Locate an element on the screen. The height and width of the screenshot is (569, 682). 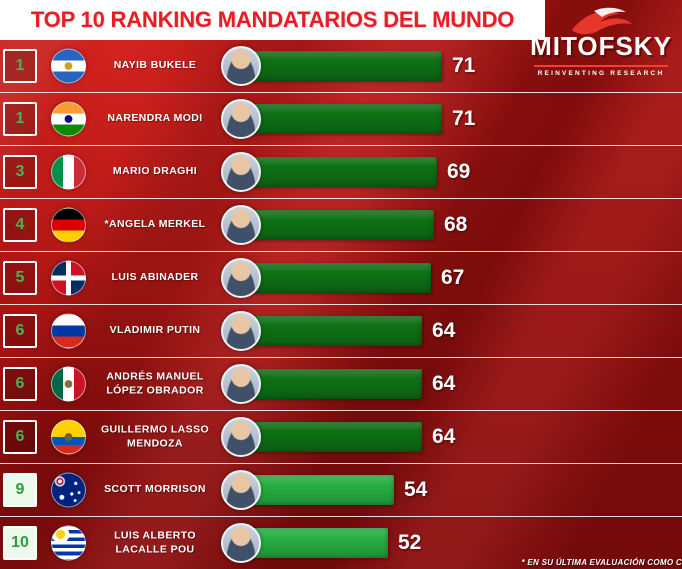
ranking-row: 4 *ANGELA MERKEL 68 is located at coordinates (341, 225).